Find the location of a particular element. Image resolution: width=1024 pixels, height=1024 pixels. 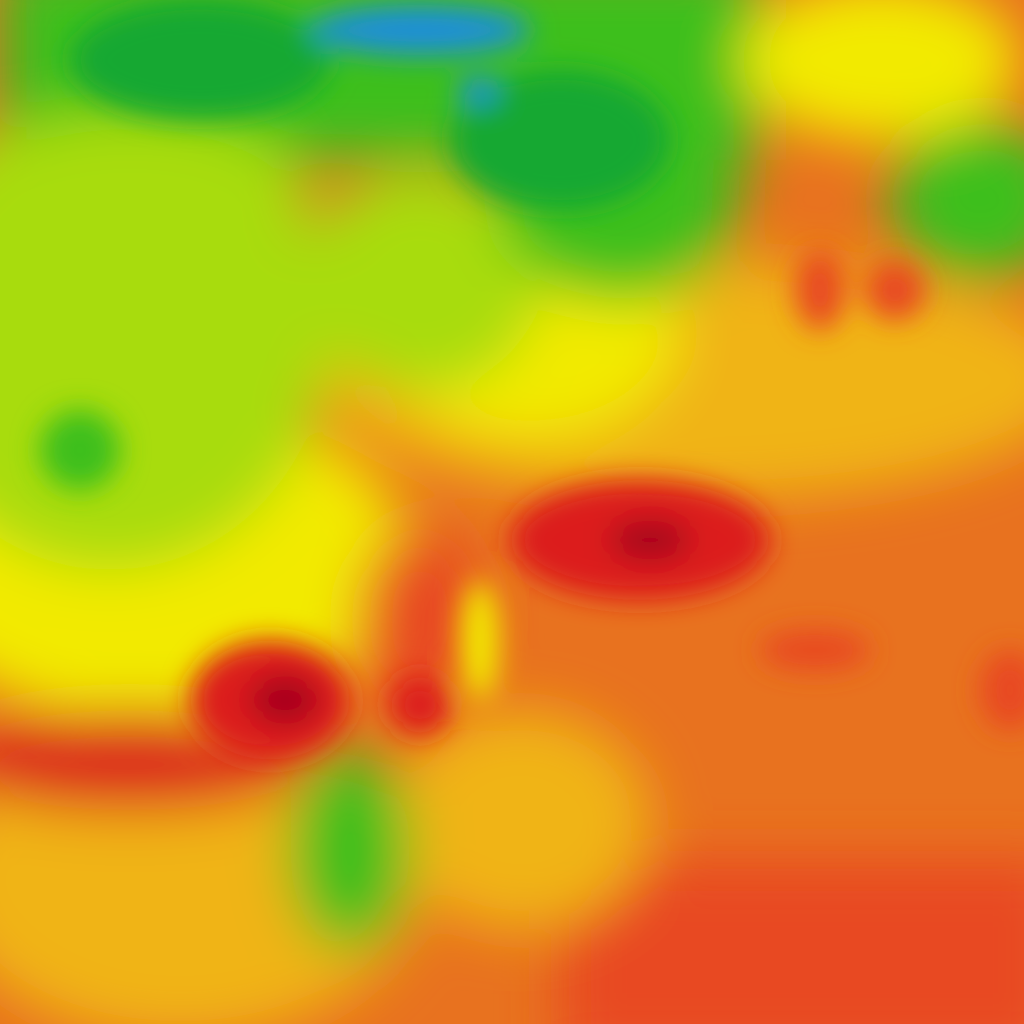

region-red-orange-east is located at coordinates (1002, 690).